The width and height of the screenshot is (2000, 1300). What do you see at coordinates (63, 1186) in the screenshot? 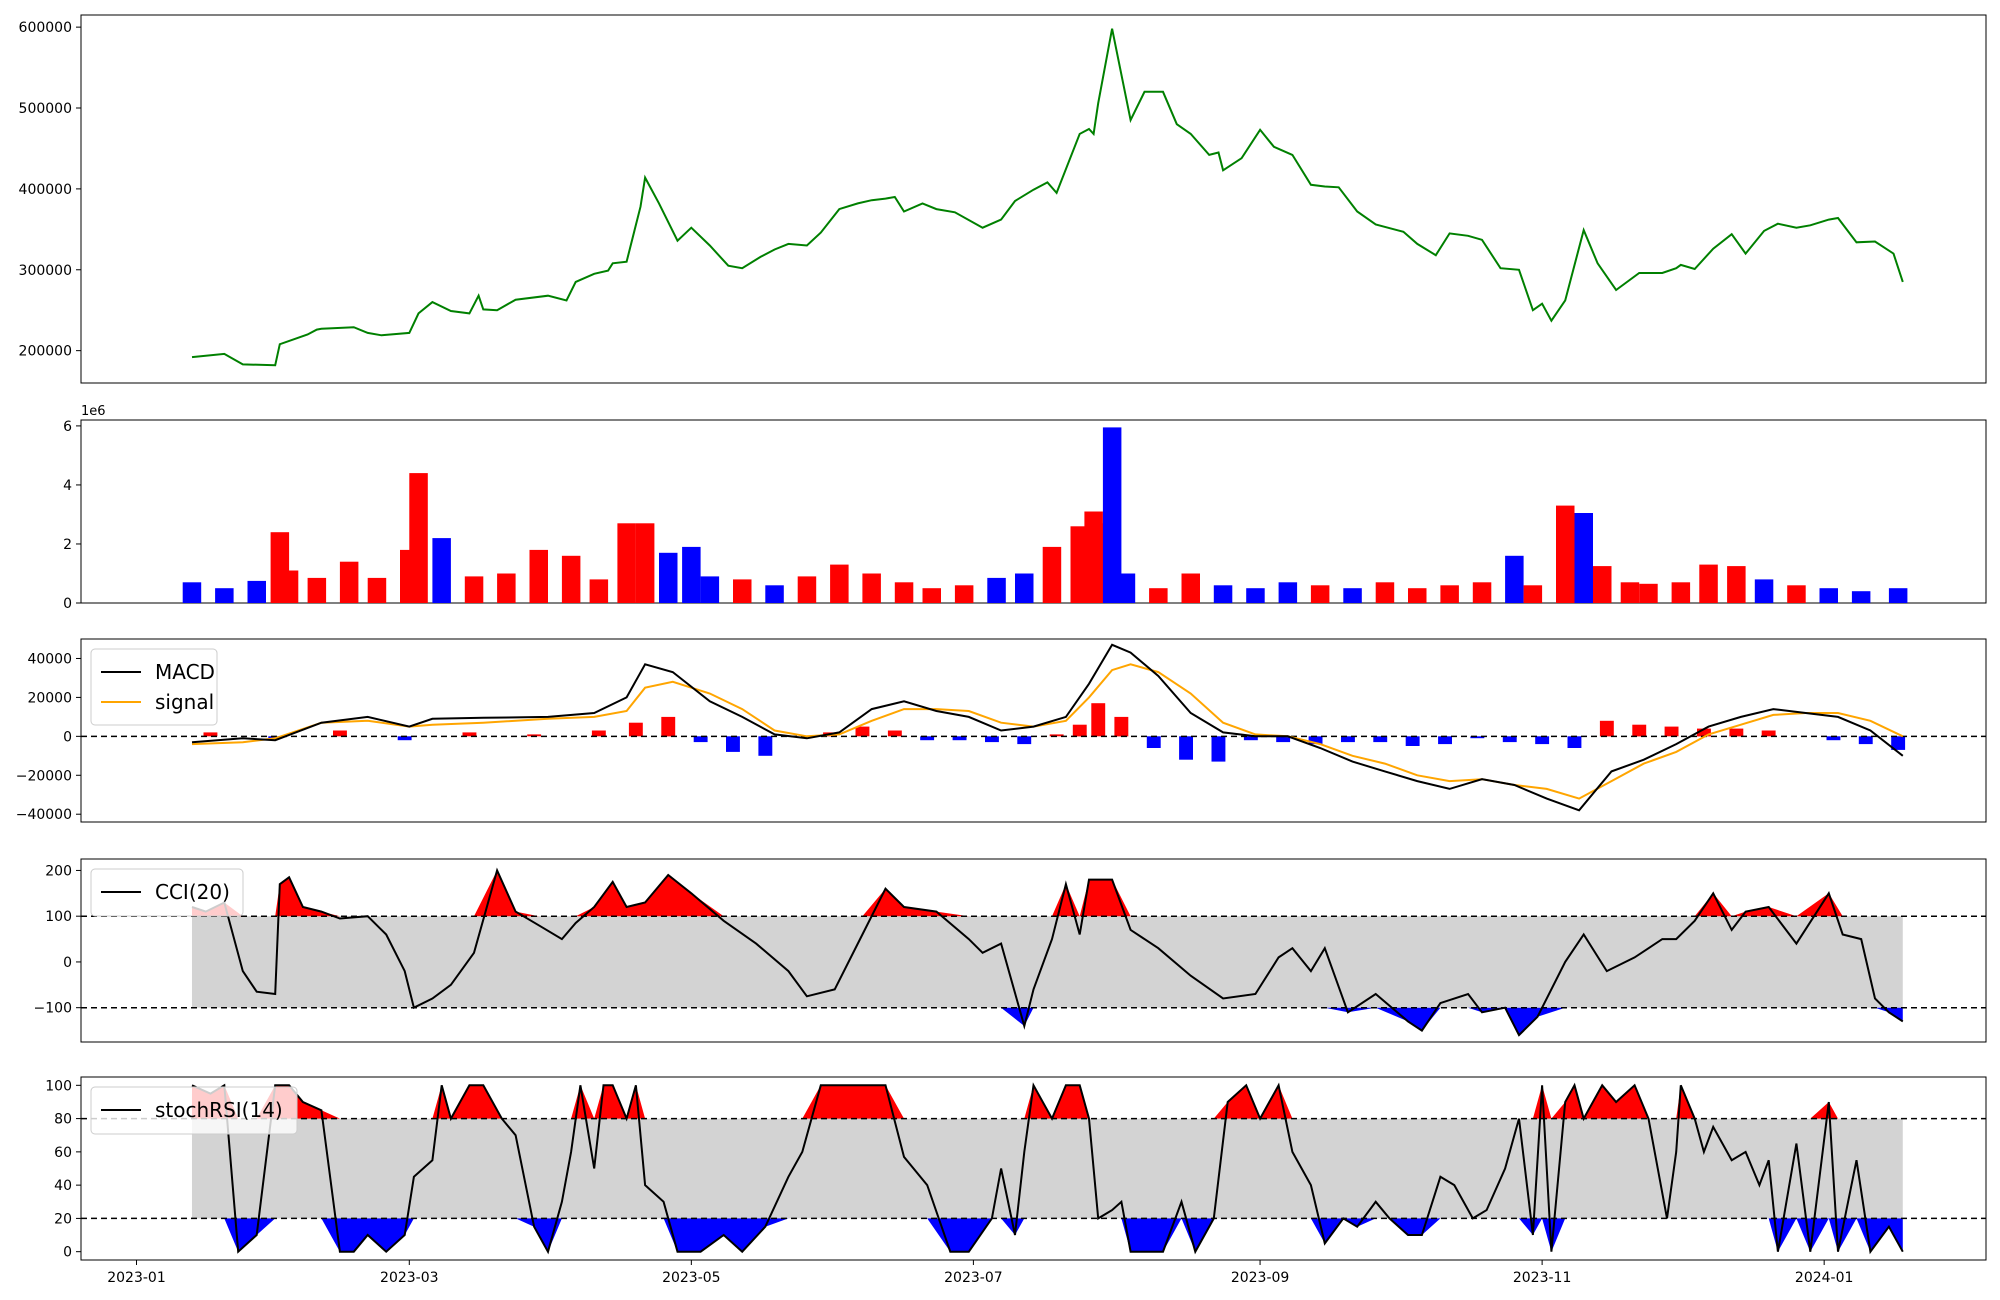
I see `y-tick-label: 40` at bounding box center [63, 1186].